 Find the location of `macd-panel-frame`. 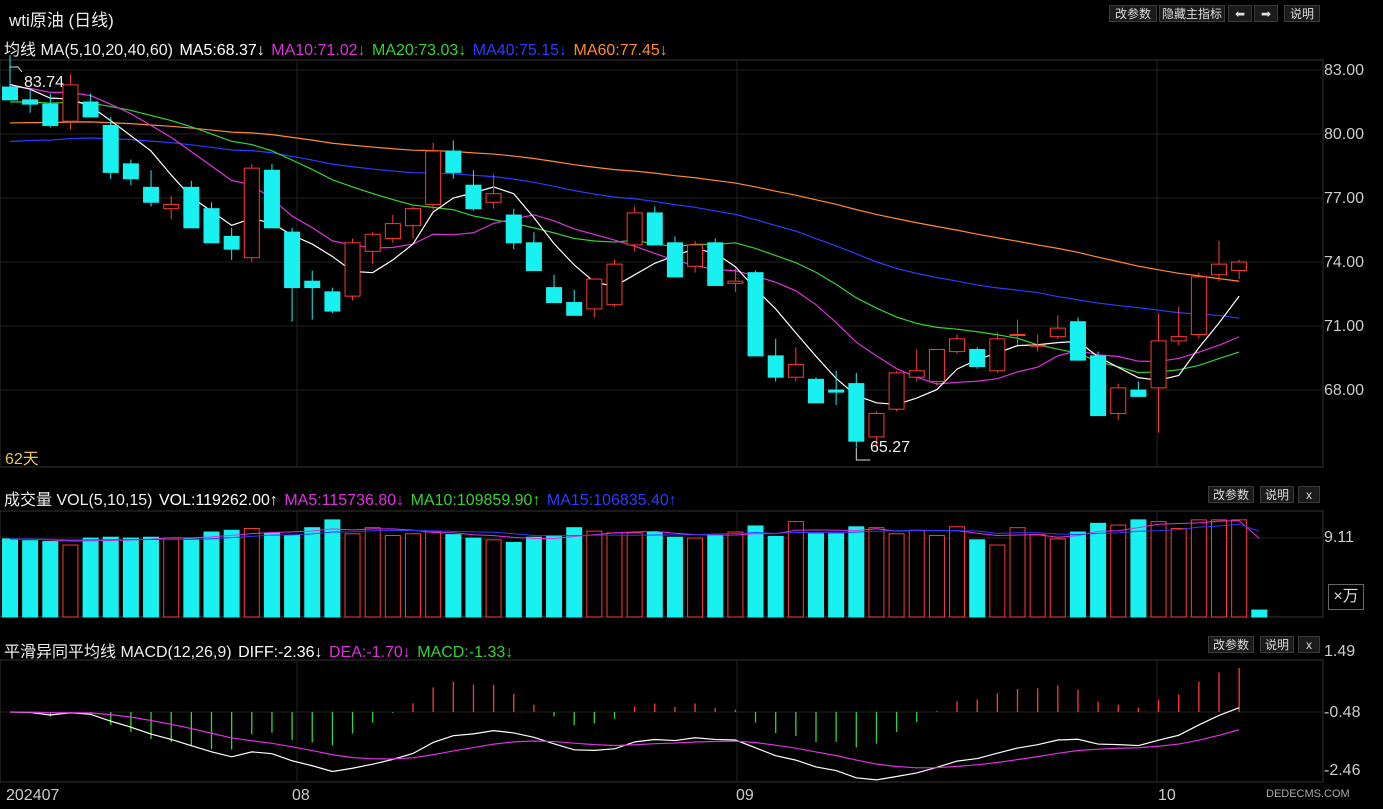

macd-panel-frame is located at coordinates (662, 721).